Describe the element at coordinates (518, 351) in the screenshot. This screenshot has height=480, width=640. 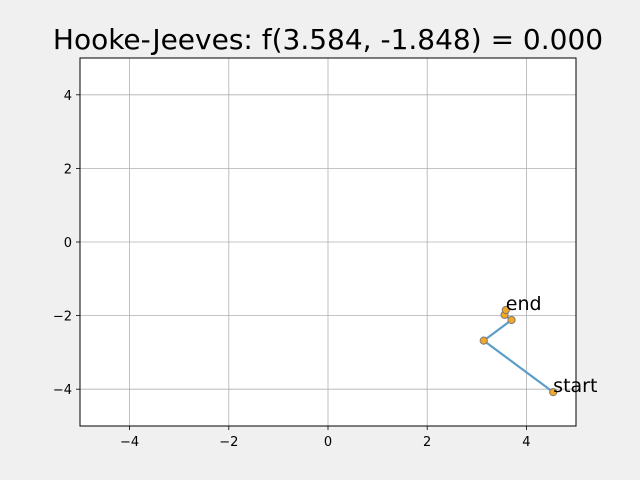
I see `series-layer` at that location.